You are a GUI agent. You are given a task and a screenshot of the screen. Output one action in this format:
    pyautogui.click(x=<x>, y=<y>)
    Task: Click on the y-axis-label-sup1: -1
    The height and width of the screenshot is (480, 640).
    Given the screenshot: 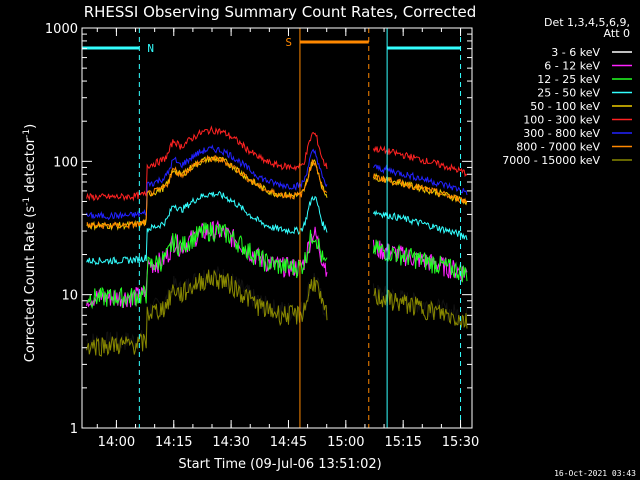 What is the action you would take?
    pyautogui.click(x=27, y=201)
    